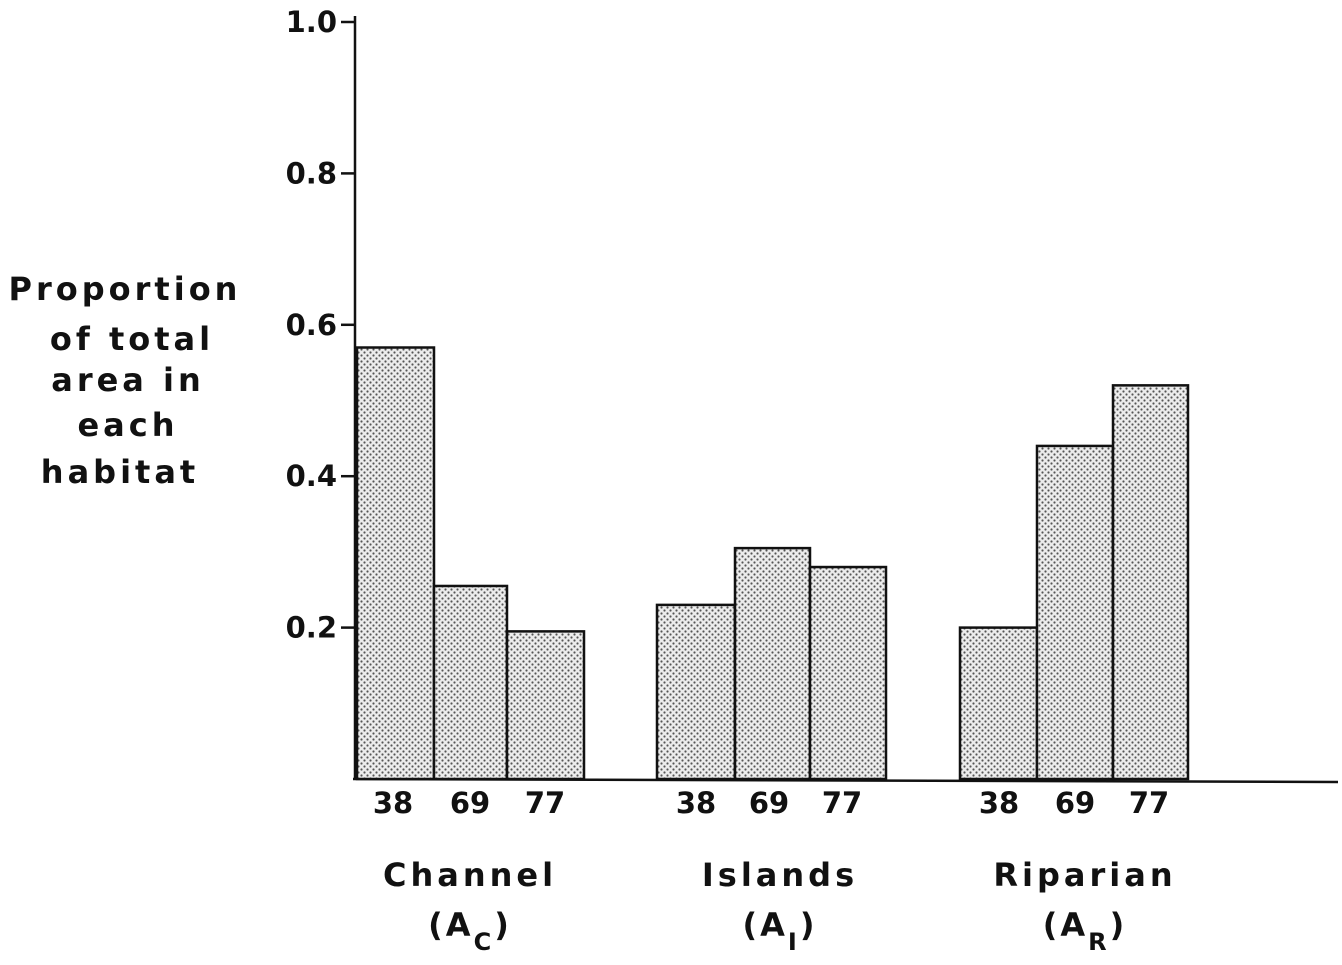  Describe the element at coordinates (311, 325) in the screenshot. I see `y-tick-label: 0.6` at that location.